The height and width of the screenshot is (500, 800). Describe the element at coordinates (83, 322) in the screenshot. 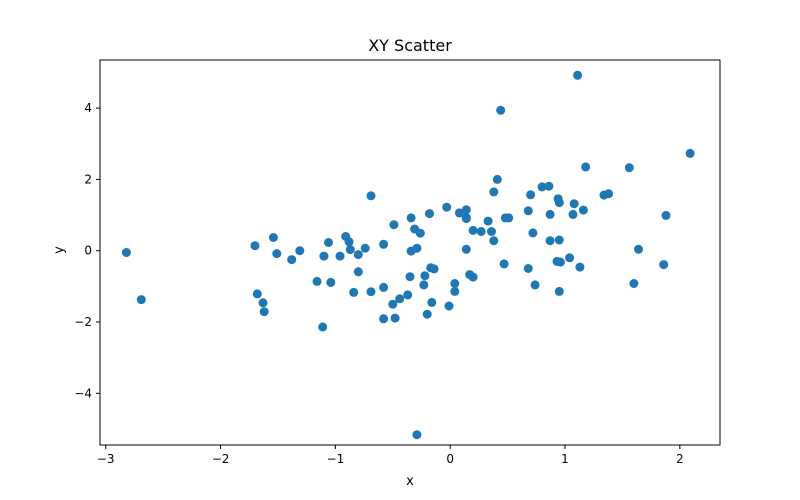

I see `y-tick-label: −2` at that location.